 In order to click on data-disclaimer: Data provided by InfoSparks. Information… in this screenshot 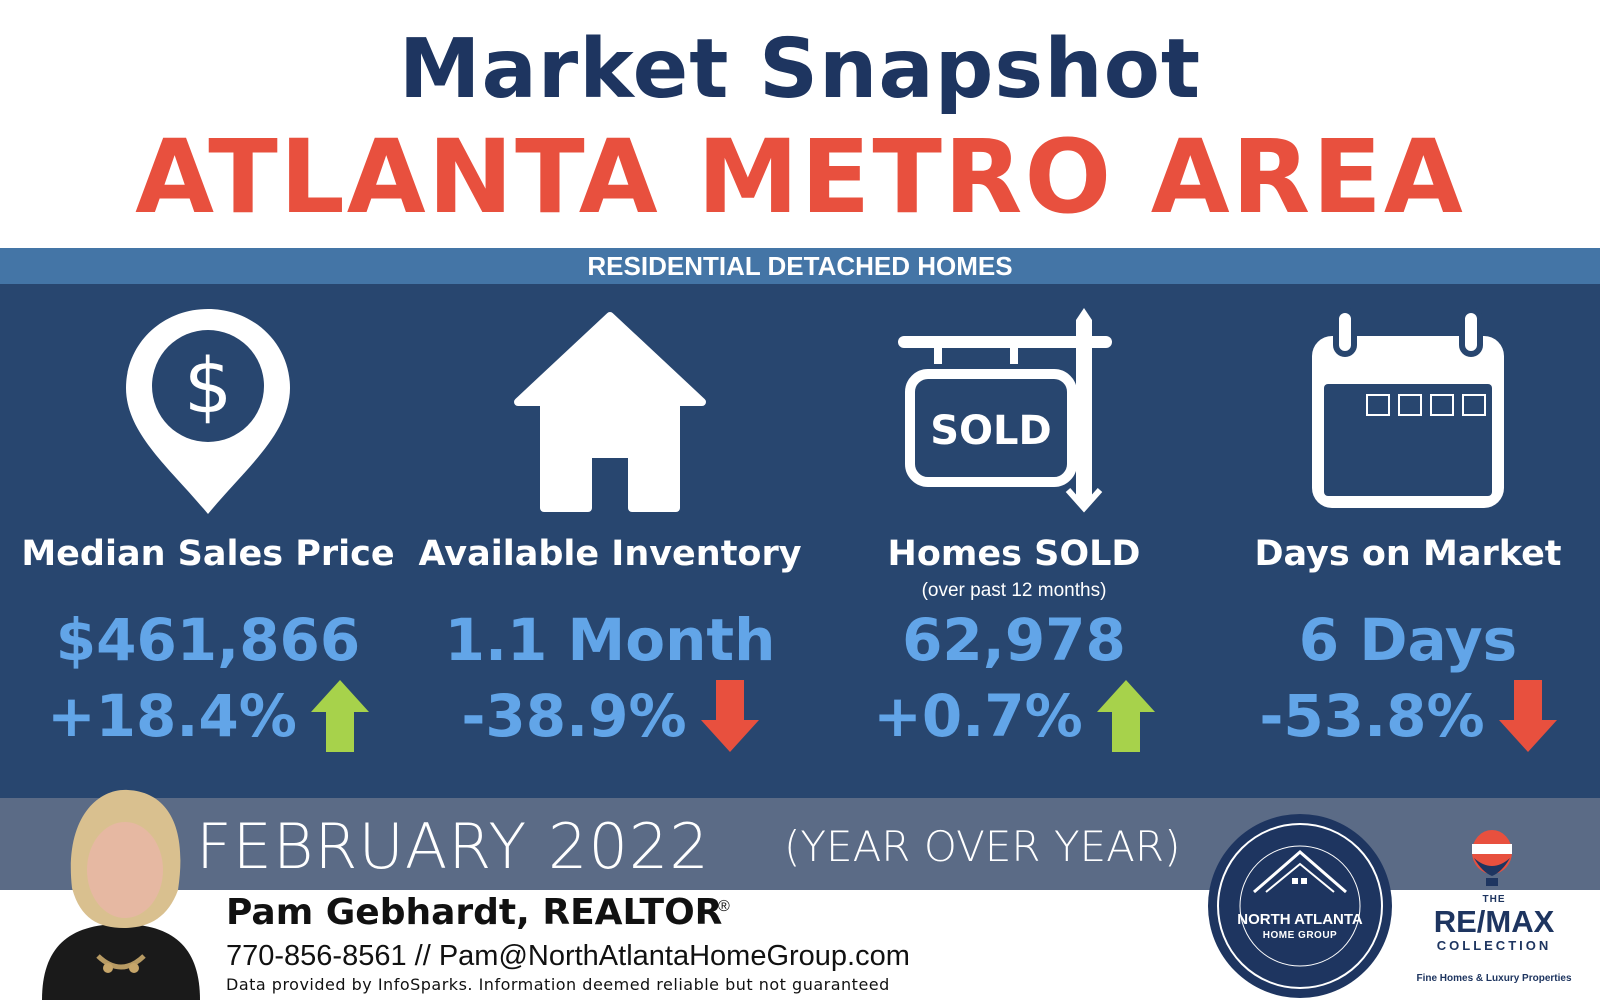, I will do `click(558, 984)`.